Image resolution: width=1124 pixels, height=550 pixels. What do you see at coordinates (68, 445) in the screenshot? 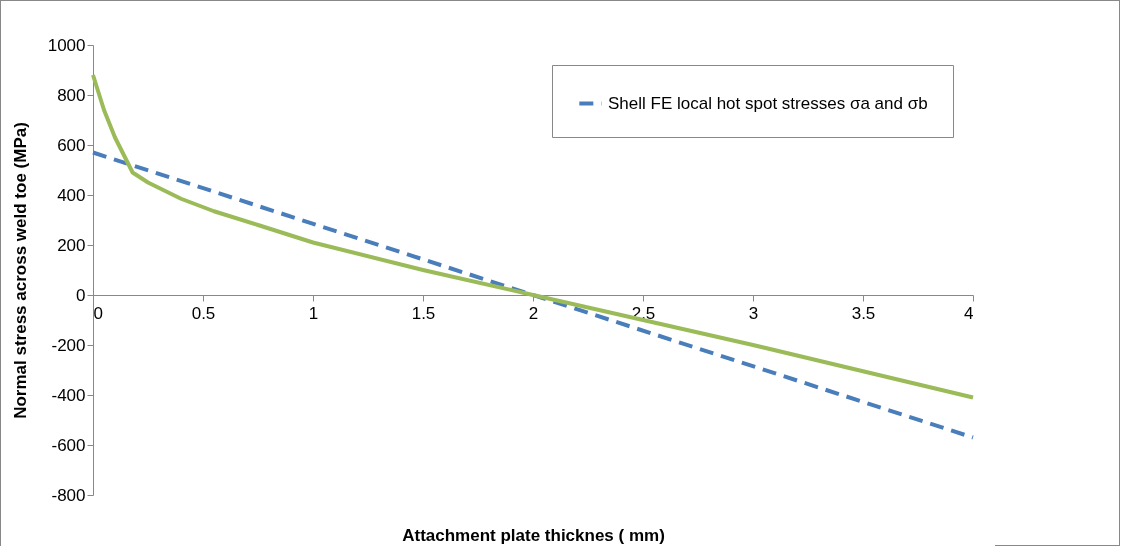
I see `y-tick-label: -600` at bounding box center [68, 445].